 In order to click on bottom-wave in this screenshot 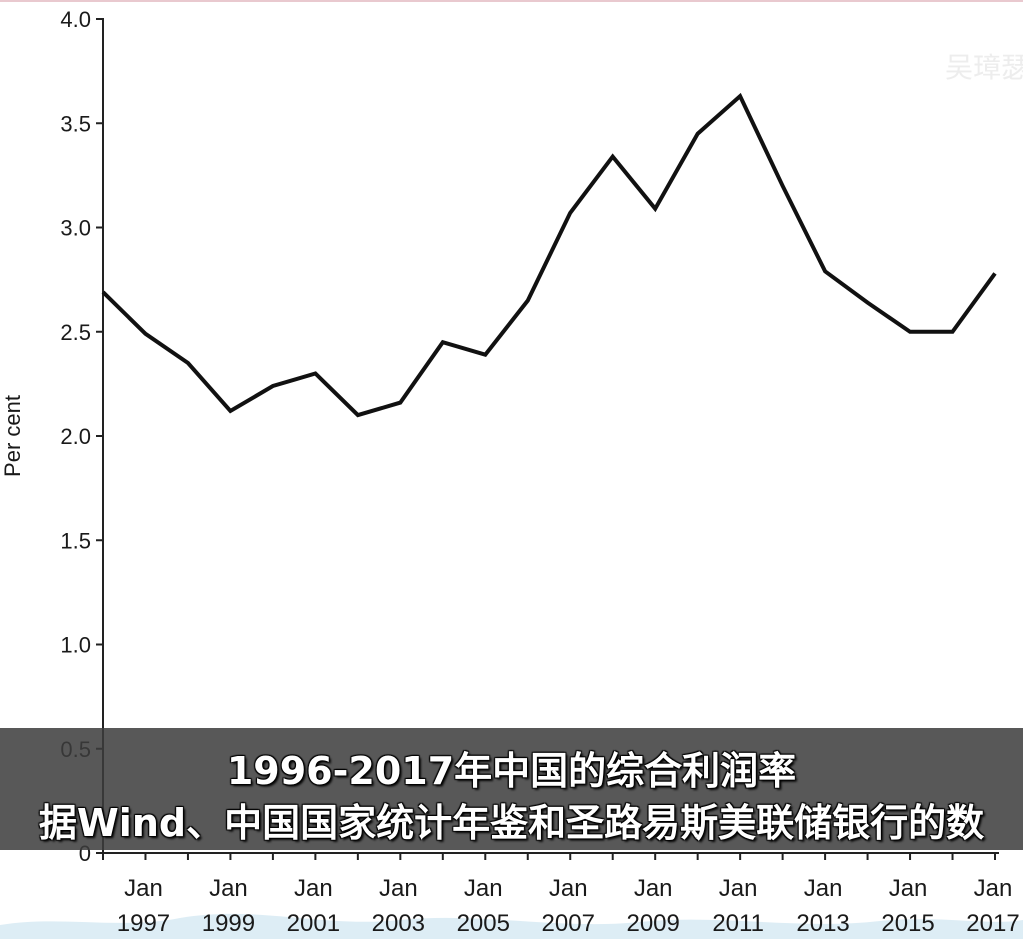, I will do `click(511, 926)`.